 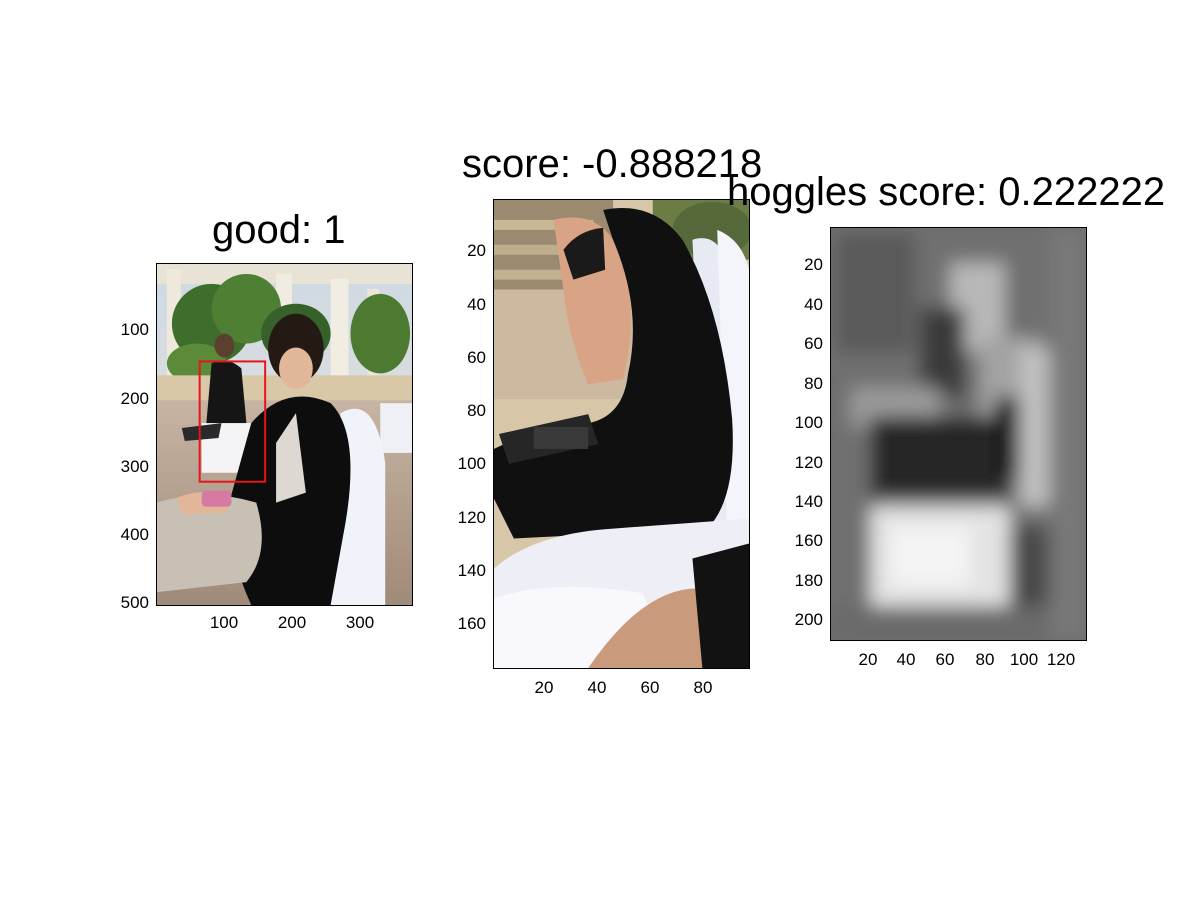 What do you see at coordinates (808, 619) in the screenshot?
I see `panel3-ytick: 200` at bounding box center [808, 619].